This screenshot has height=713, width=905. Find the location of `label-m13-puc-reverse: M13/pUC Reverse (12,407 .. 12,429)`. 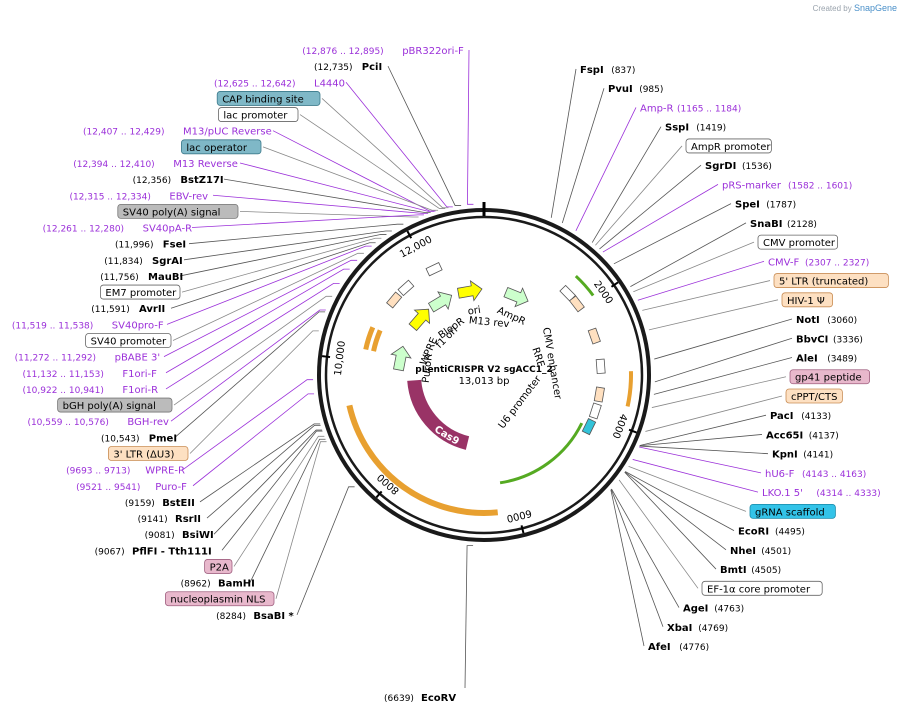

label-m13-puc-reverse: M13/pUC Reverse (12,407 .. 12,429) is located at coordinates (177, 132).